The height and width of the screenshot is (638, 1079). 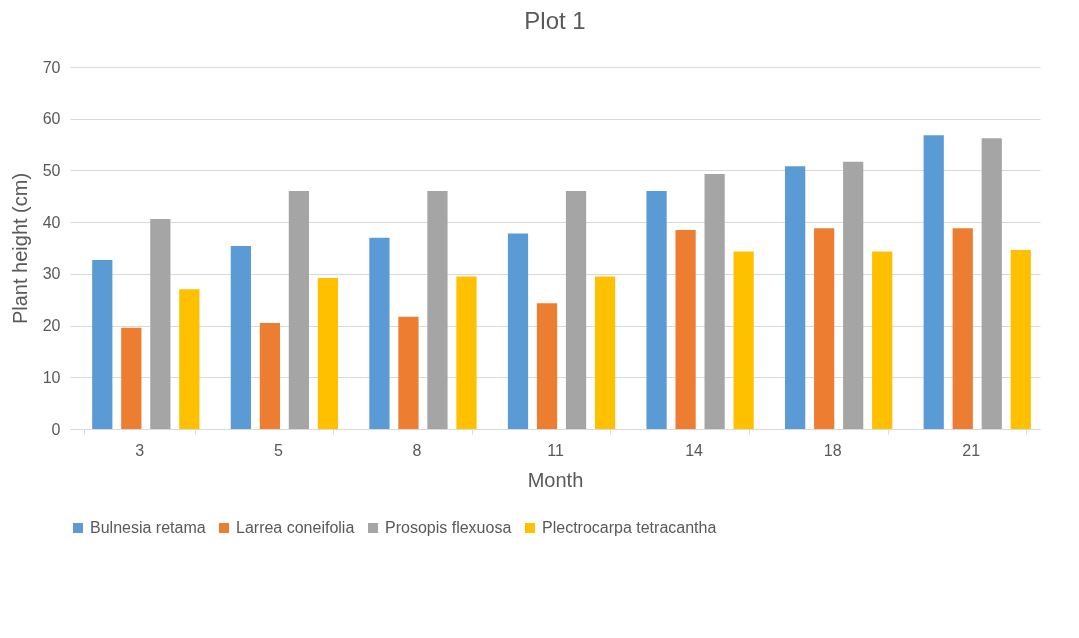 I want to click on x-tick-label: 14, so click(x=694, y=450).